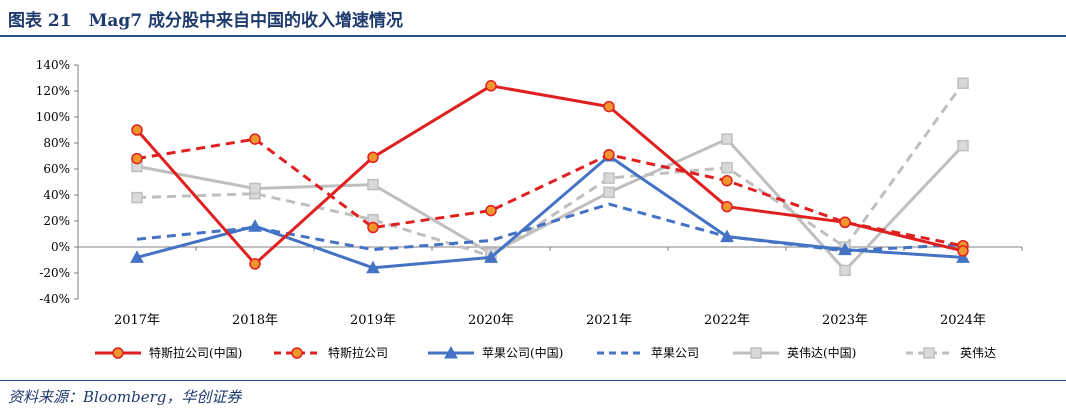 This screenshot has width=1066, height=416. I want to click on y-tick-label: 60%, so click(56, 169).